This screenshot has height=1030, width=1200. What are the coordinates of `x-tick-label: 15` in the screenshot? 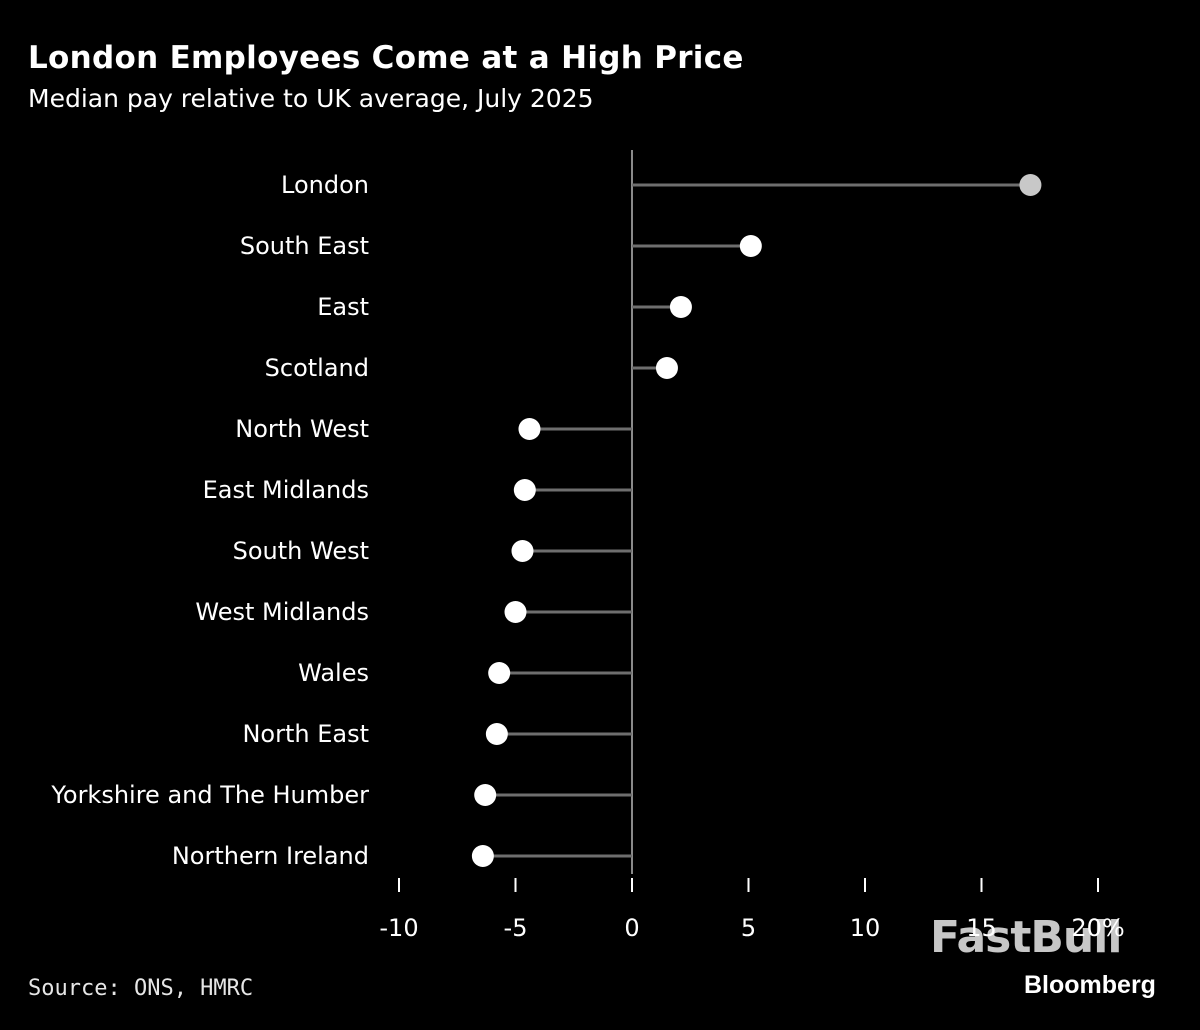 It's located at (981, 928).